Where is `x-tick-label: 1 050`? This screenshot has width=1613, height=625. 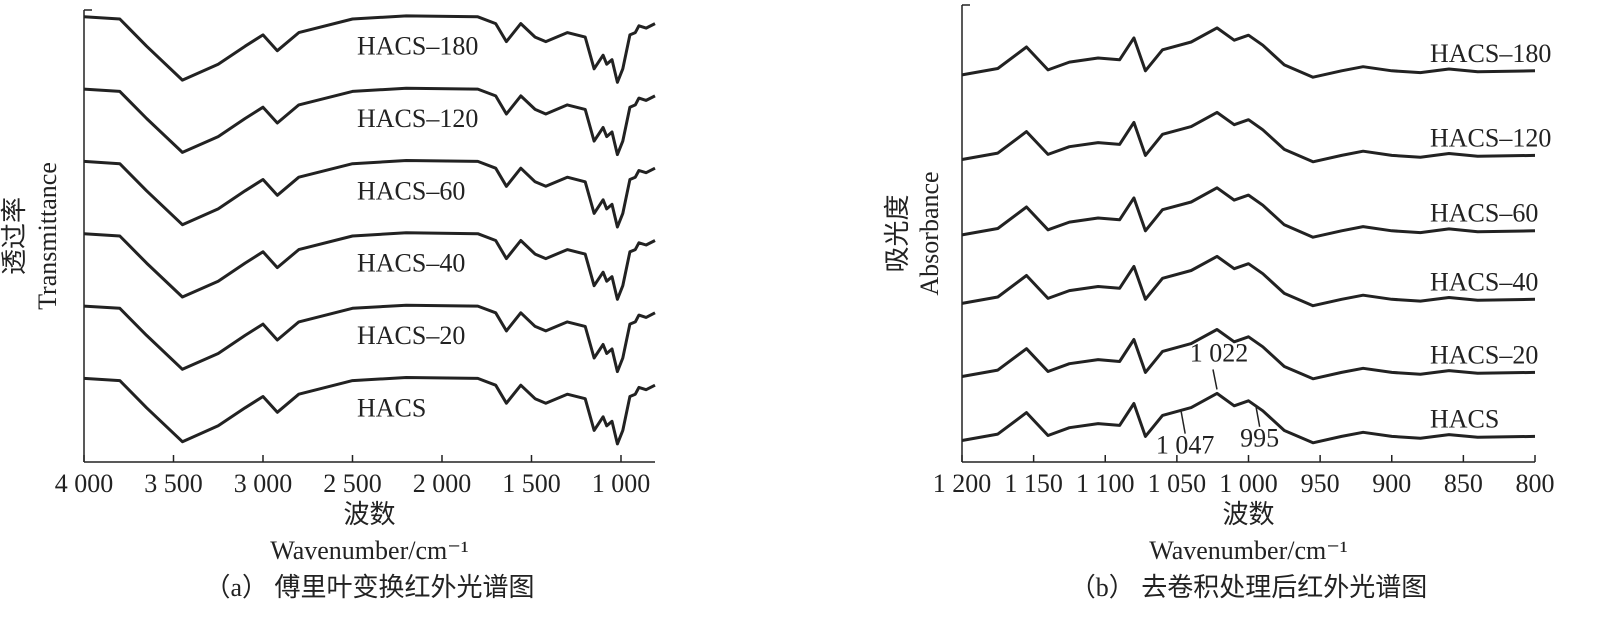
x-tick-label: 1 050 is located at coordinates (1177, 483).